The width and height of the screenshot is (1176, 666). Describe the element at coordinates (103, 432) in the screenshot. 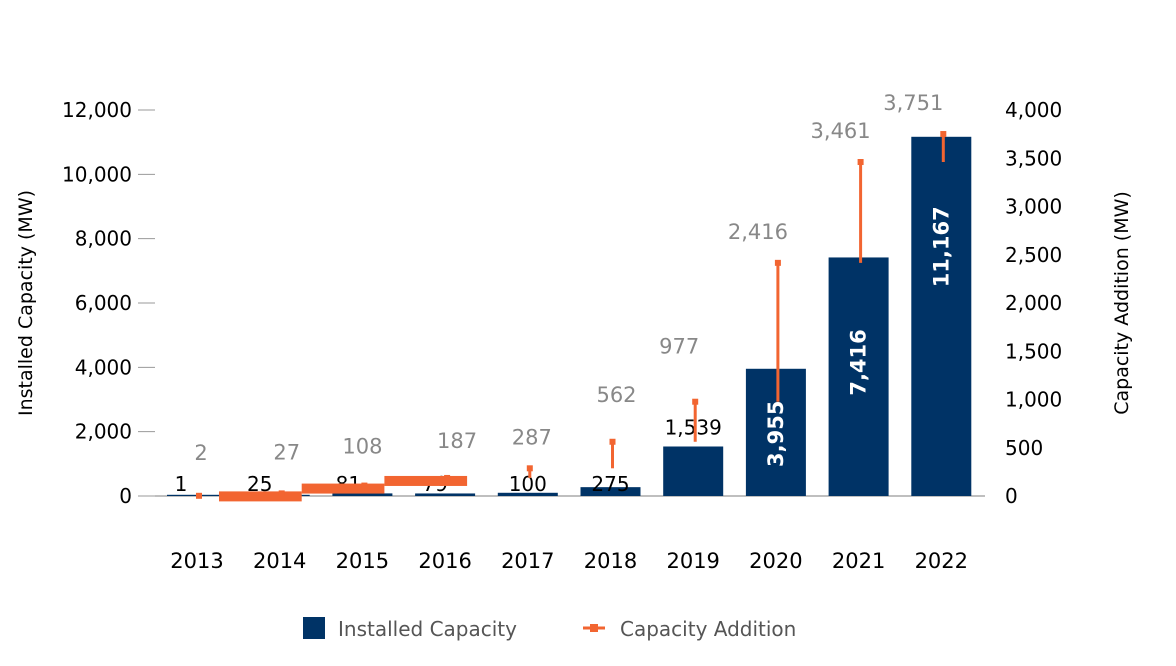

I see `left-axis-tick-label: 2,000` at that location.